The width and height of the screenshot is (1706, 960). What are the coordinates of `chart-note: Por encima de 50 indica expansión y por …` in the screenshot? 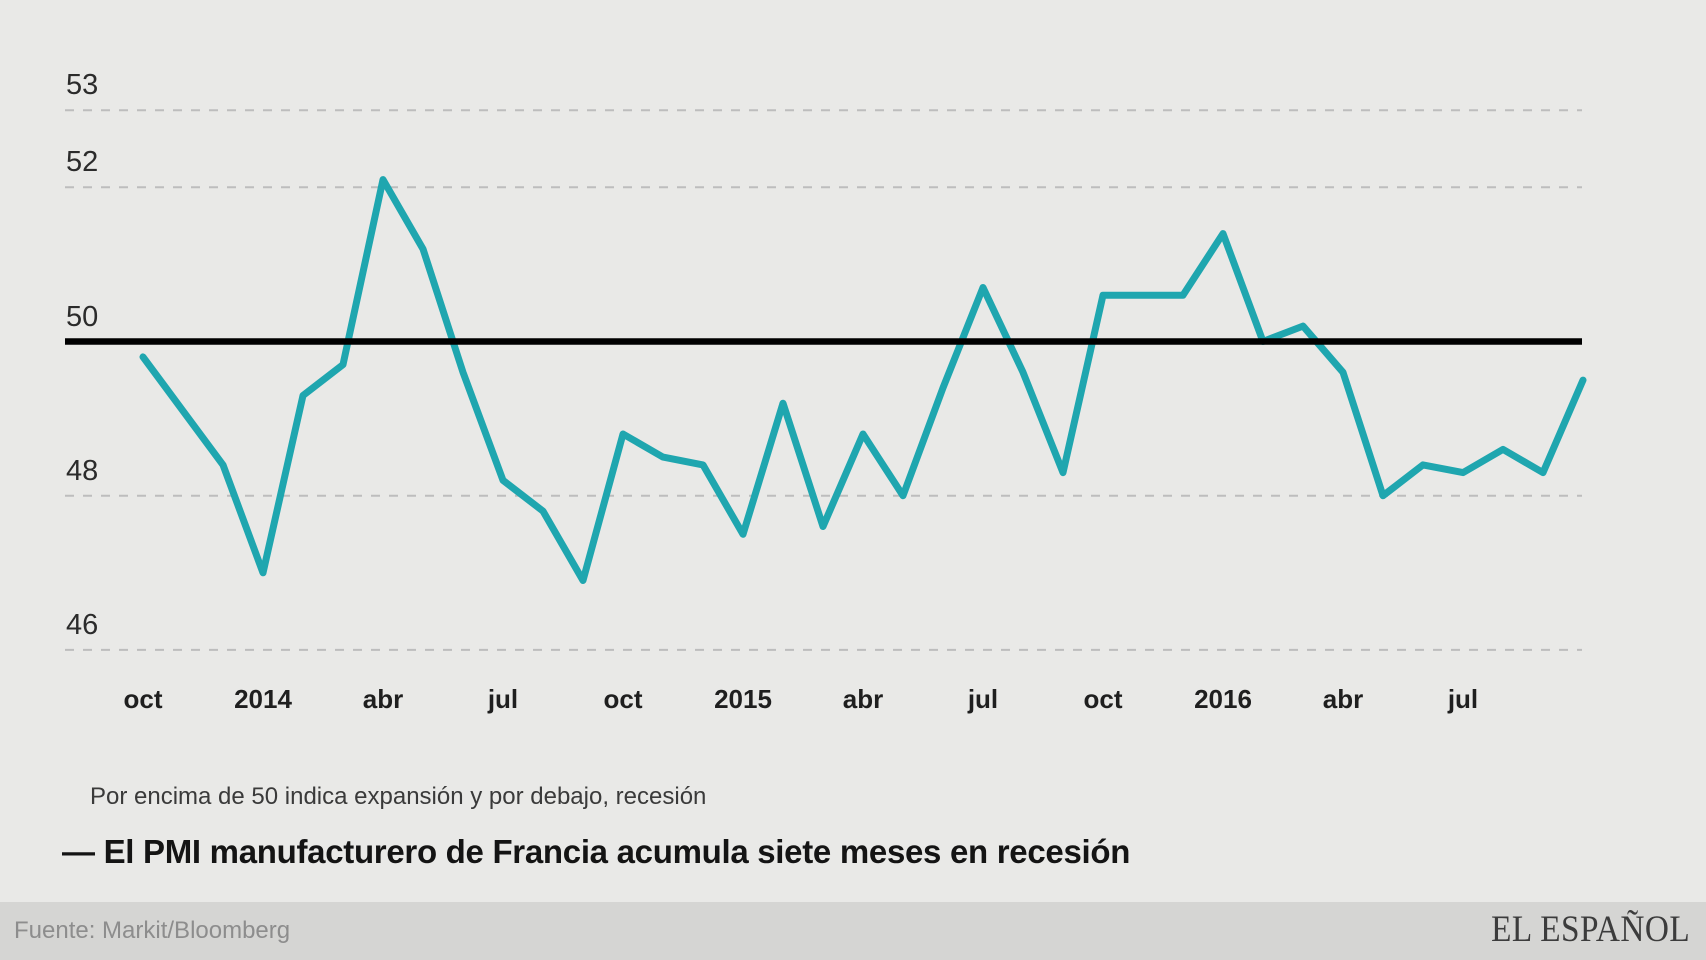 It's located at (398, 796).